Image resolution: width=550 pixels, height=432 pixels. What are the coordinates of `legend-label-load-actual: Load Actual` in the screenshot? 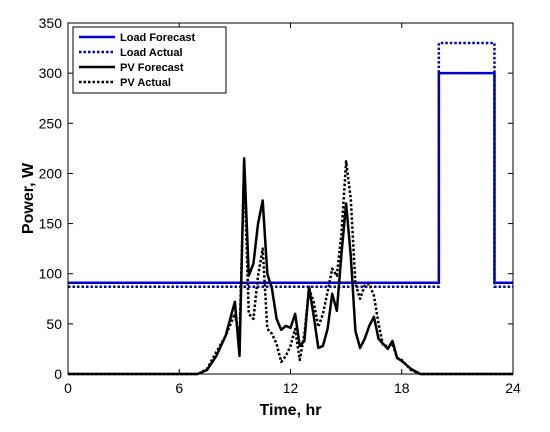 It's located at (151, 53).